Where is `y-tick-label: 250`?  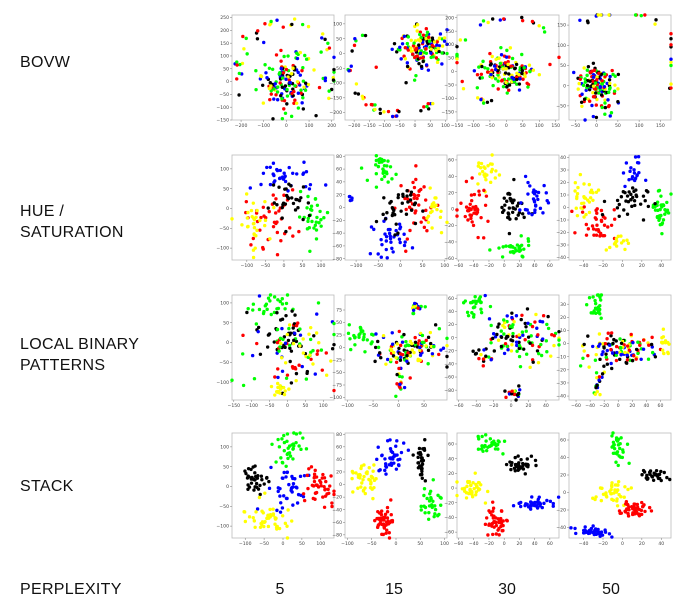 y-tick-label: 250 is located at coordinates (224, 18).